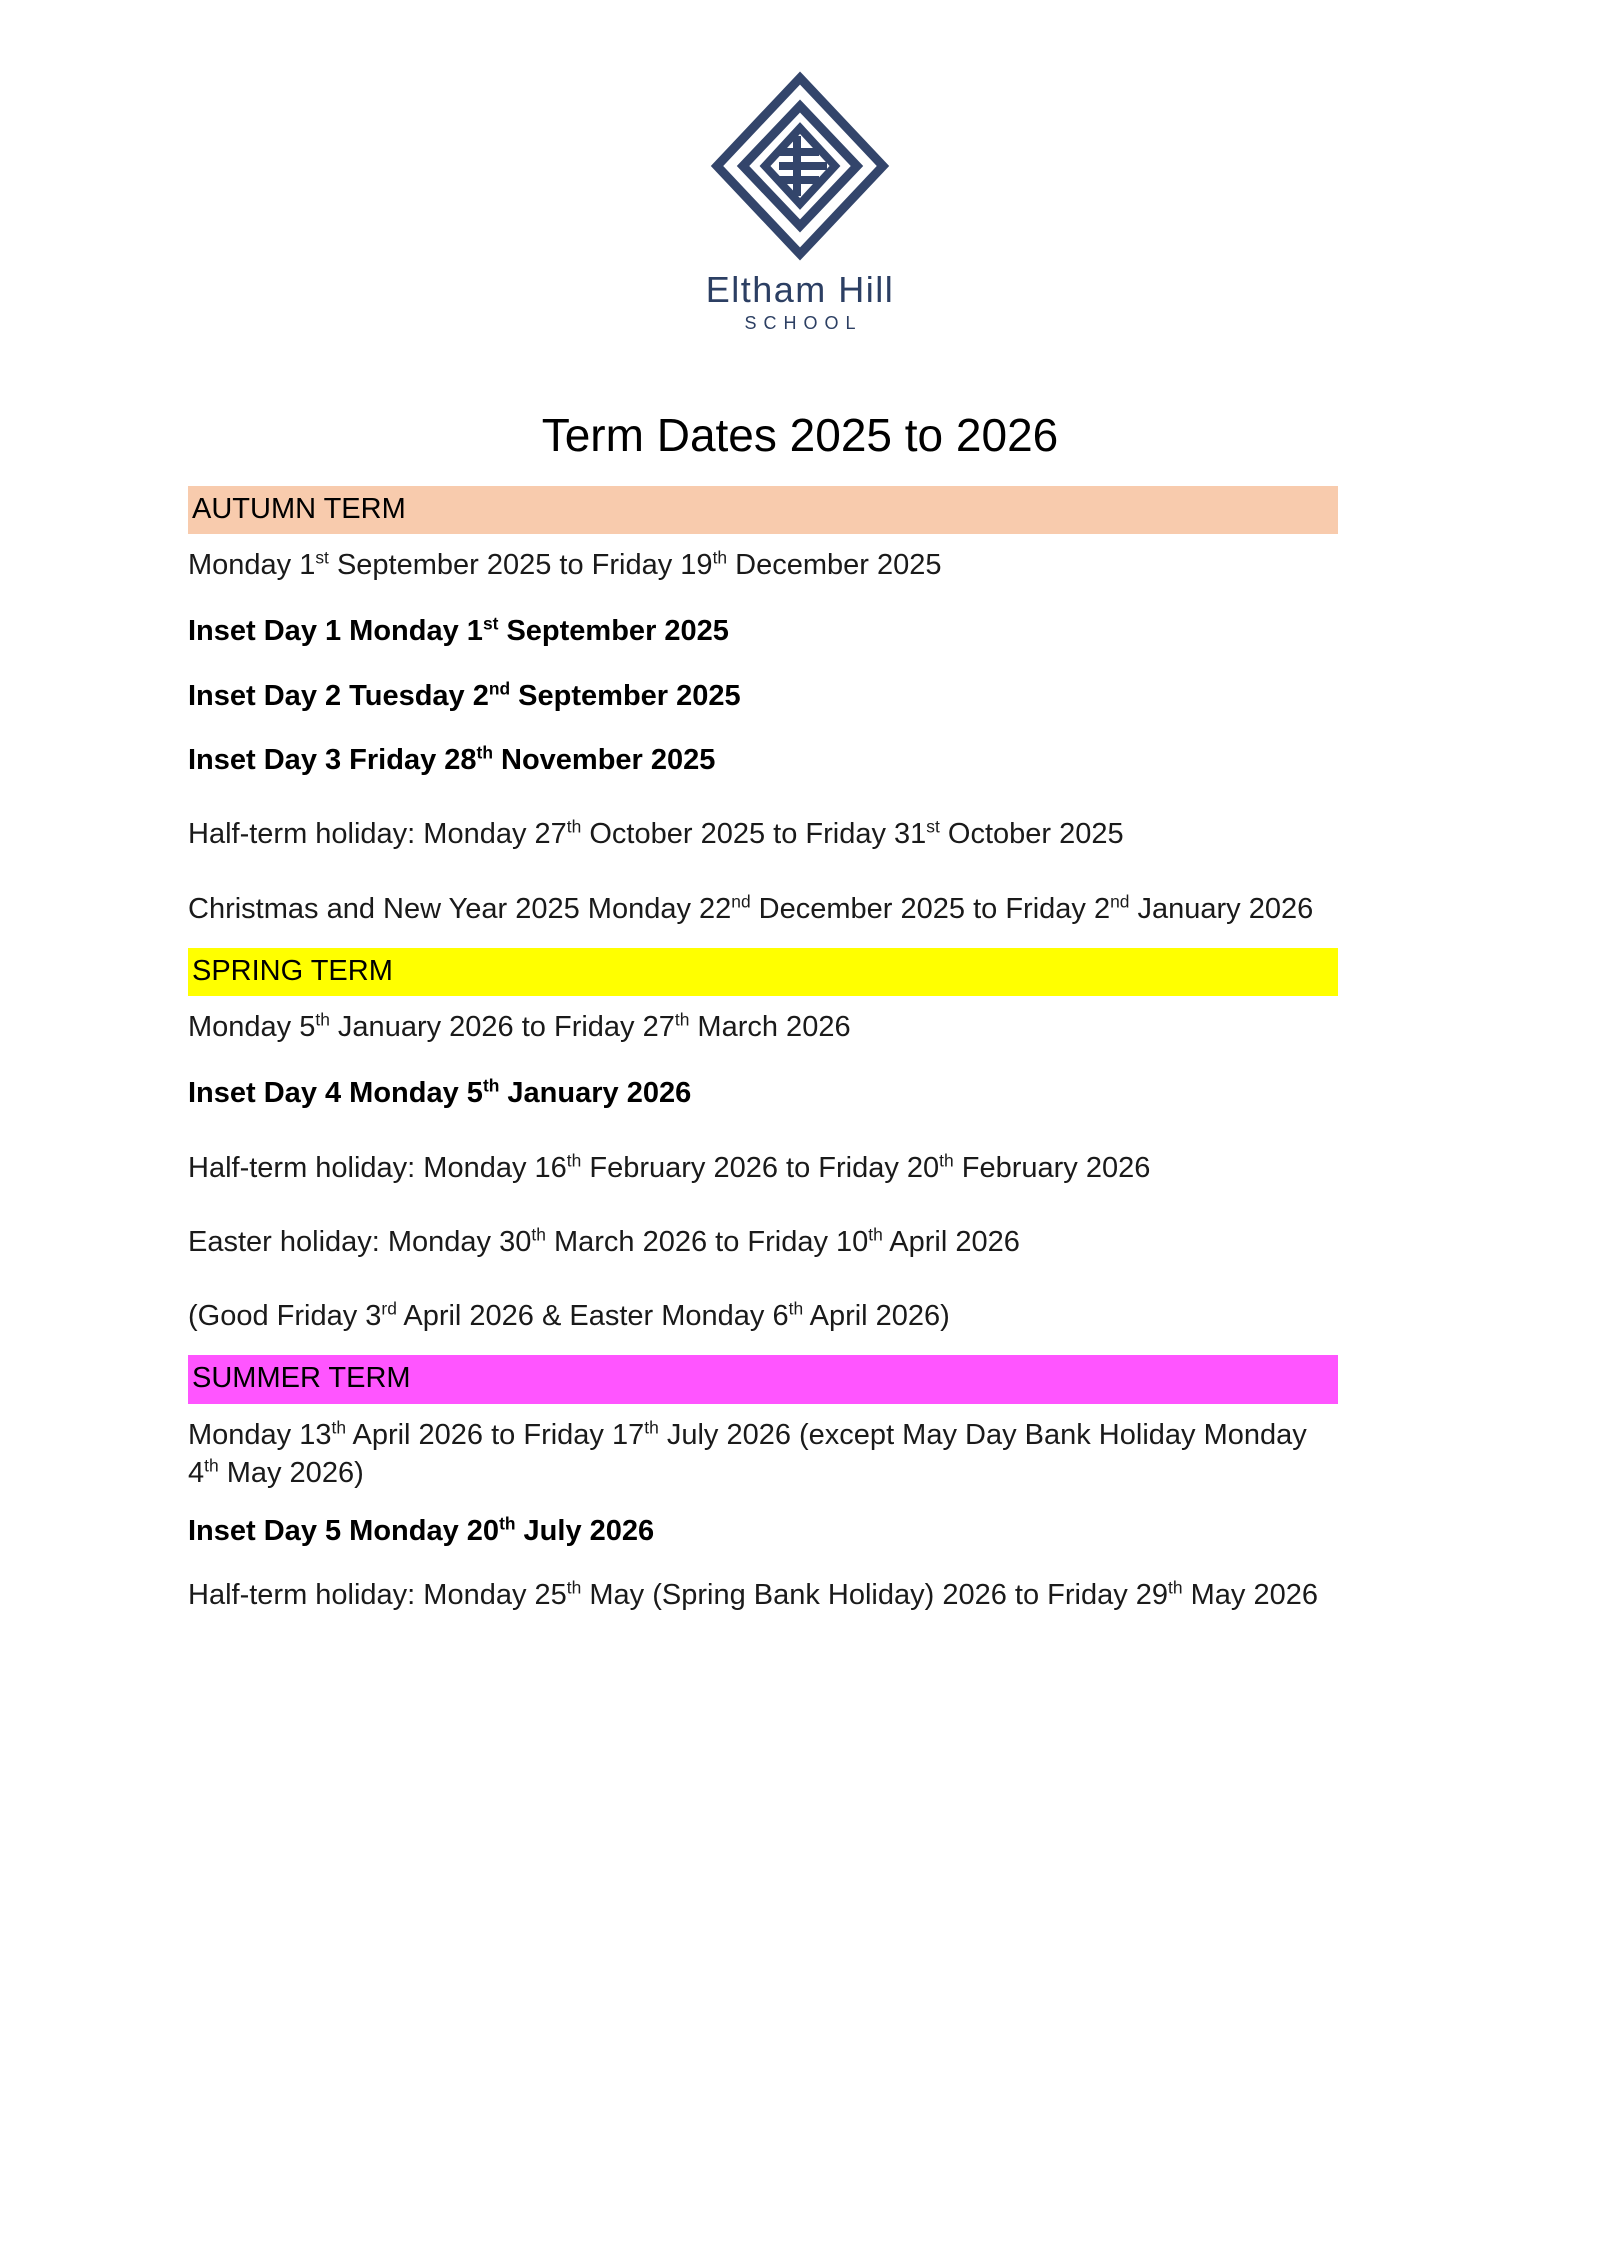 This screenshot has height=2263, width=1600. Describe the element at coordinates (421, 1530) in the screenshot. I see `term-line: Inset Day 5 Monday 20th July 2026` at that location.